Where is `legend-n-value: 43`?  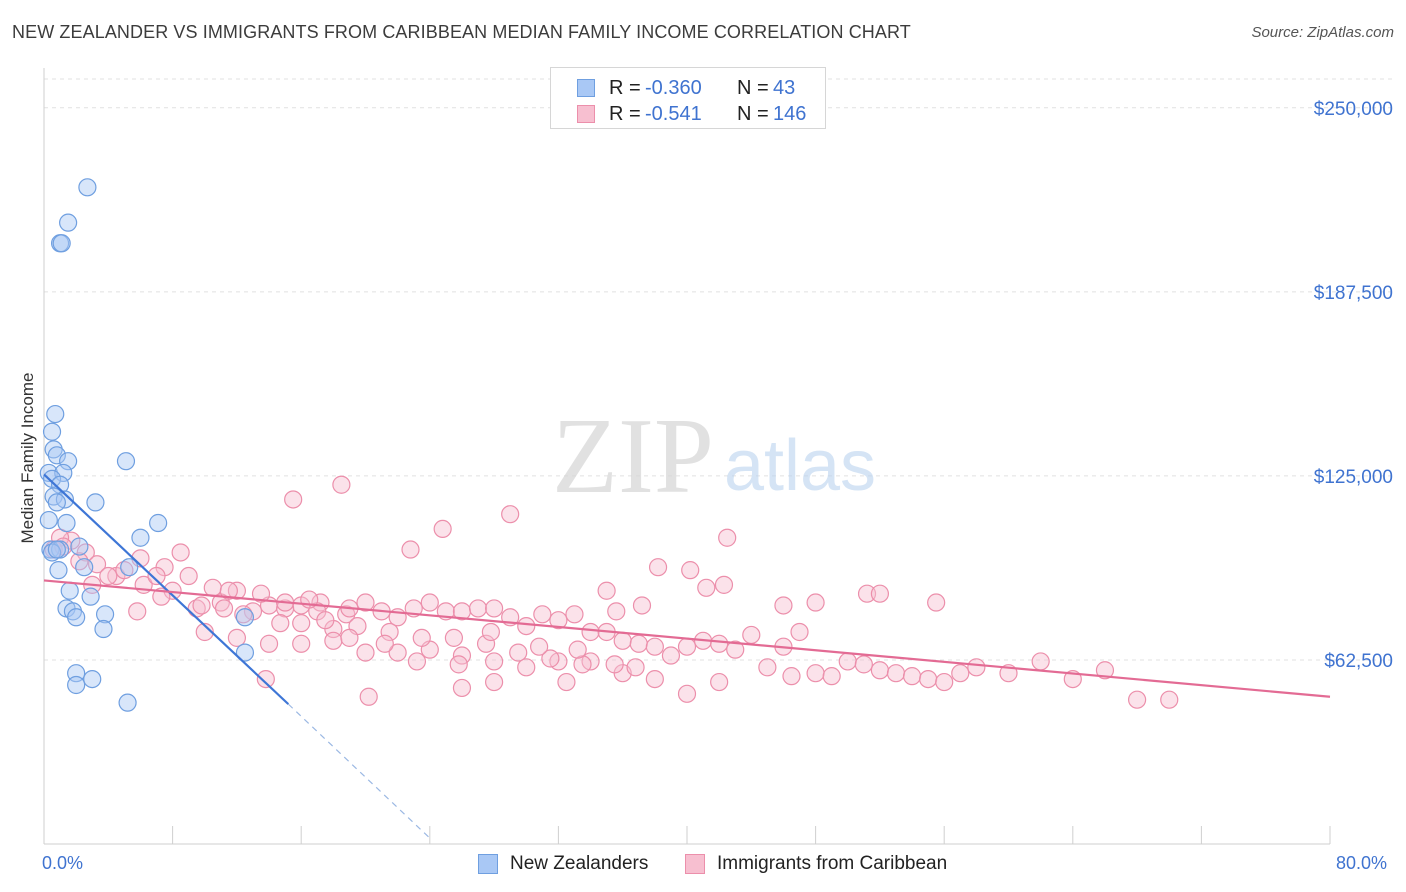
legend-n-value: 43 is located at coordinates (784, 87).